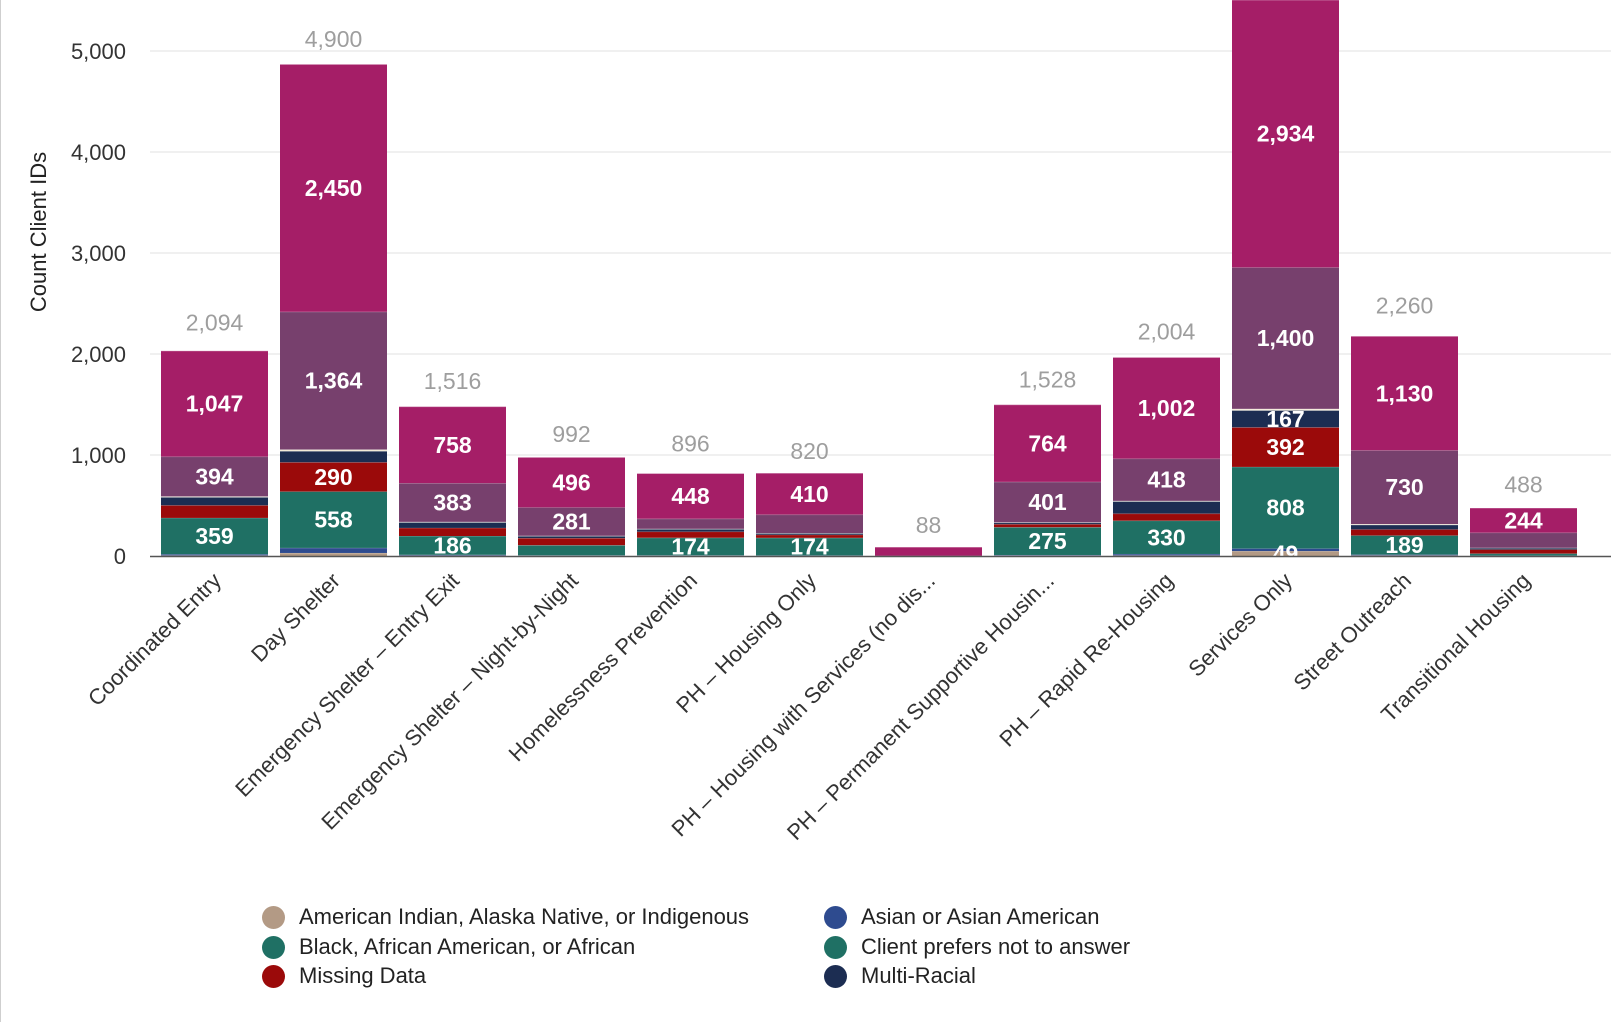  What do you see at coordinates (215, 323) in the screenshot?
I see `bar-total-label: 2,094` at bounding box center [215, 323].